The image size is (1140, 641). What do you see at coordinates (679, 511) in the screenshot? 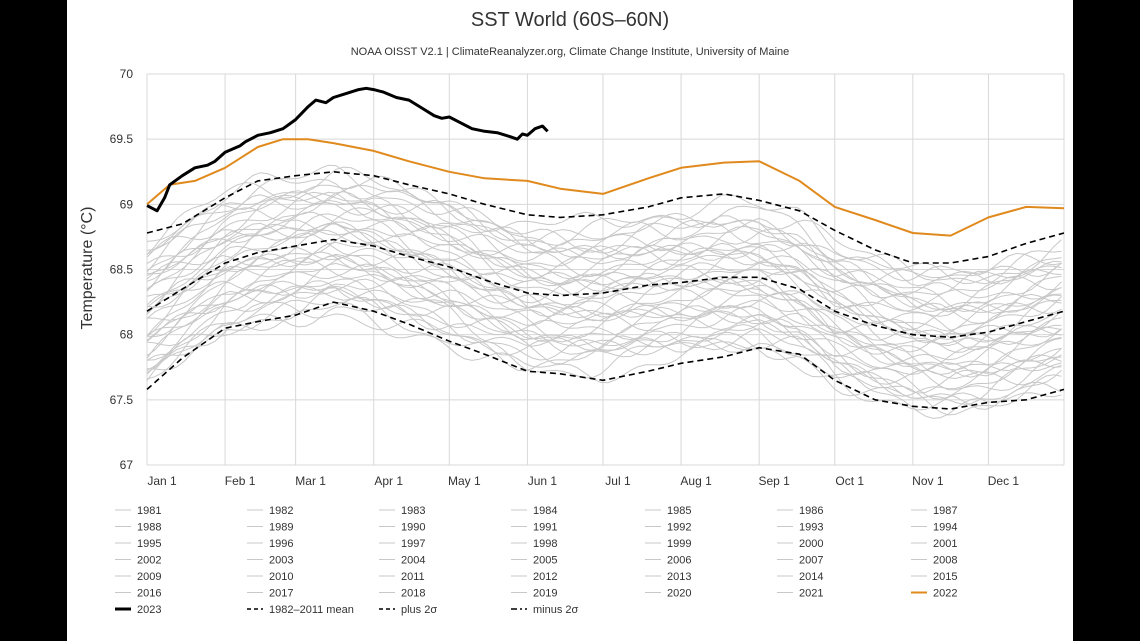
I see `legend-label: 1985` at bounding box center [679, 511].